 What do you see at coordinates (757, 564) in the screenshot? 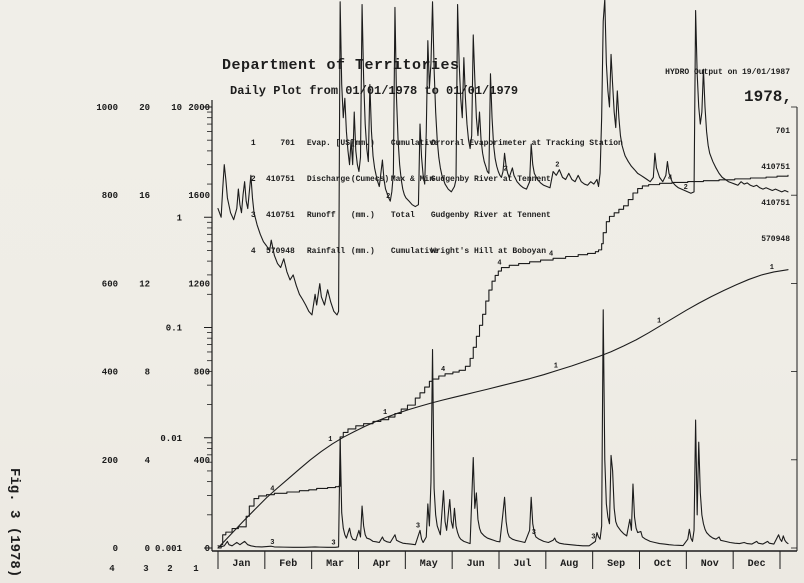
I see `month-label-dec: Dec` at bounding box center [757, 564].